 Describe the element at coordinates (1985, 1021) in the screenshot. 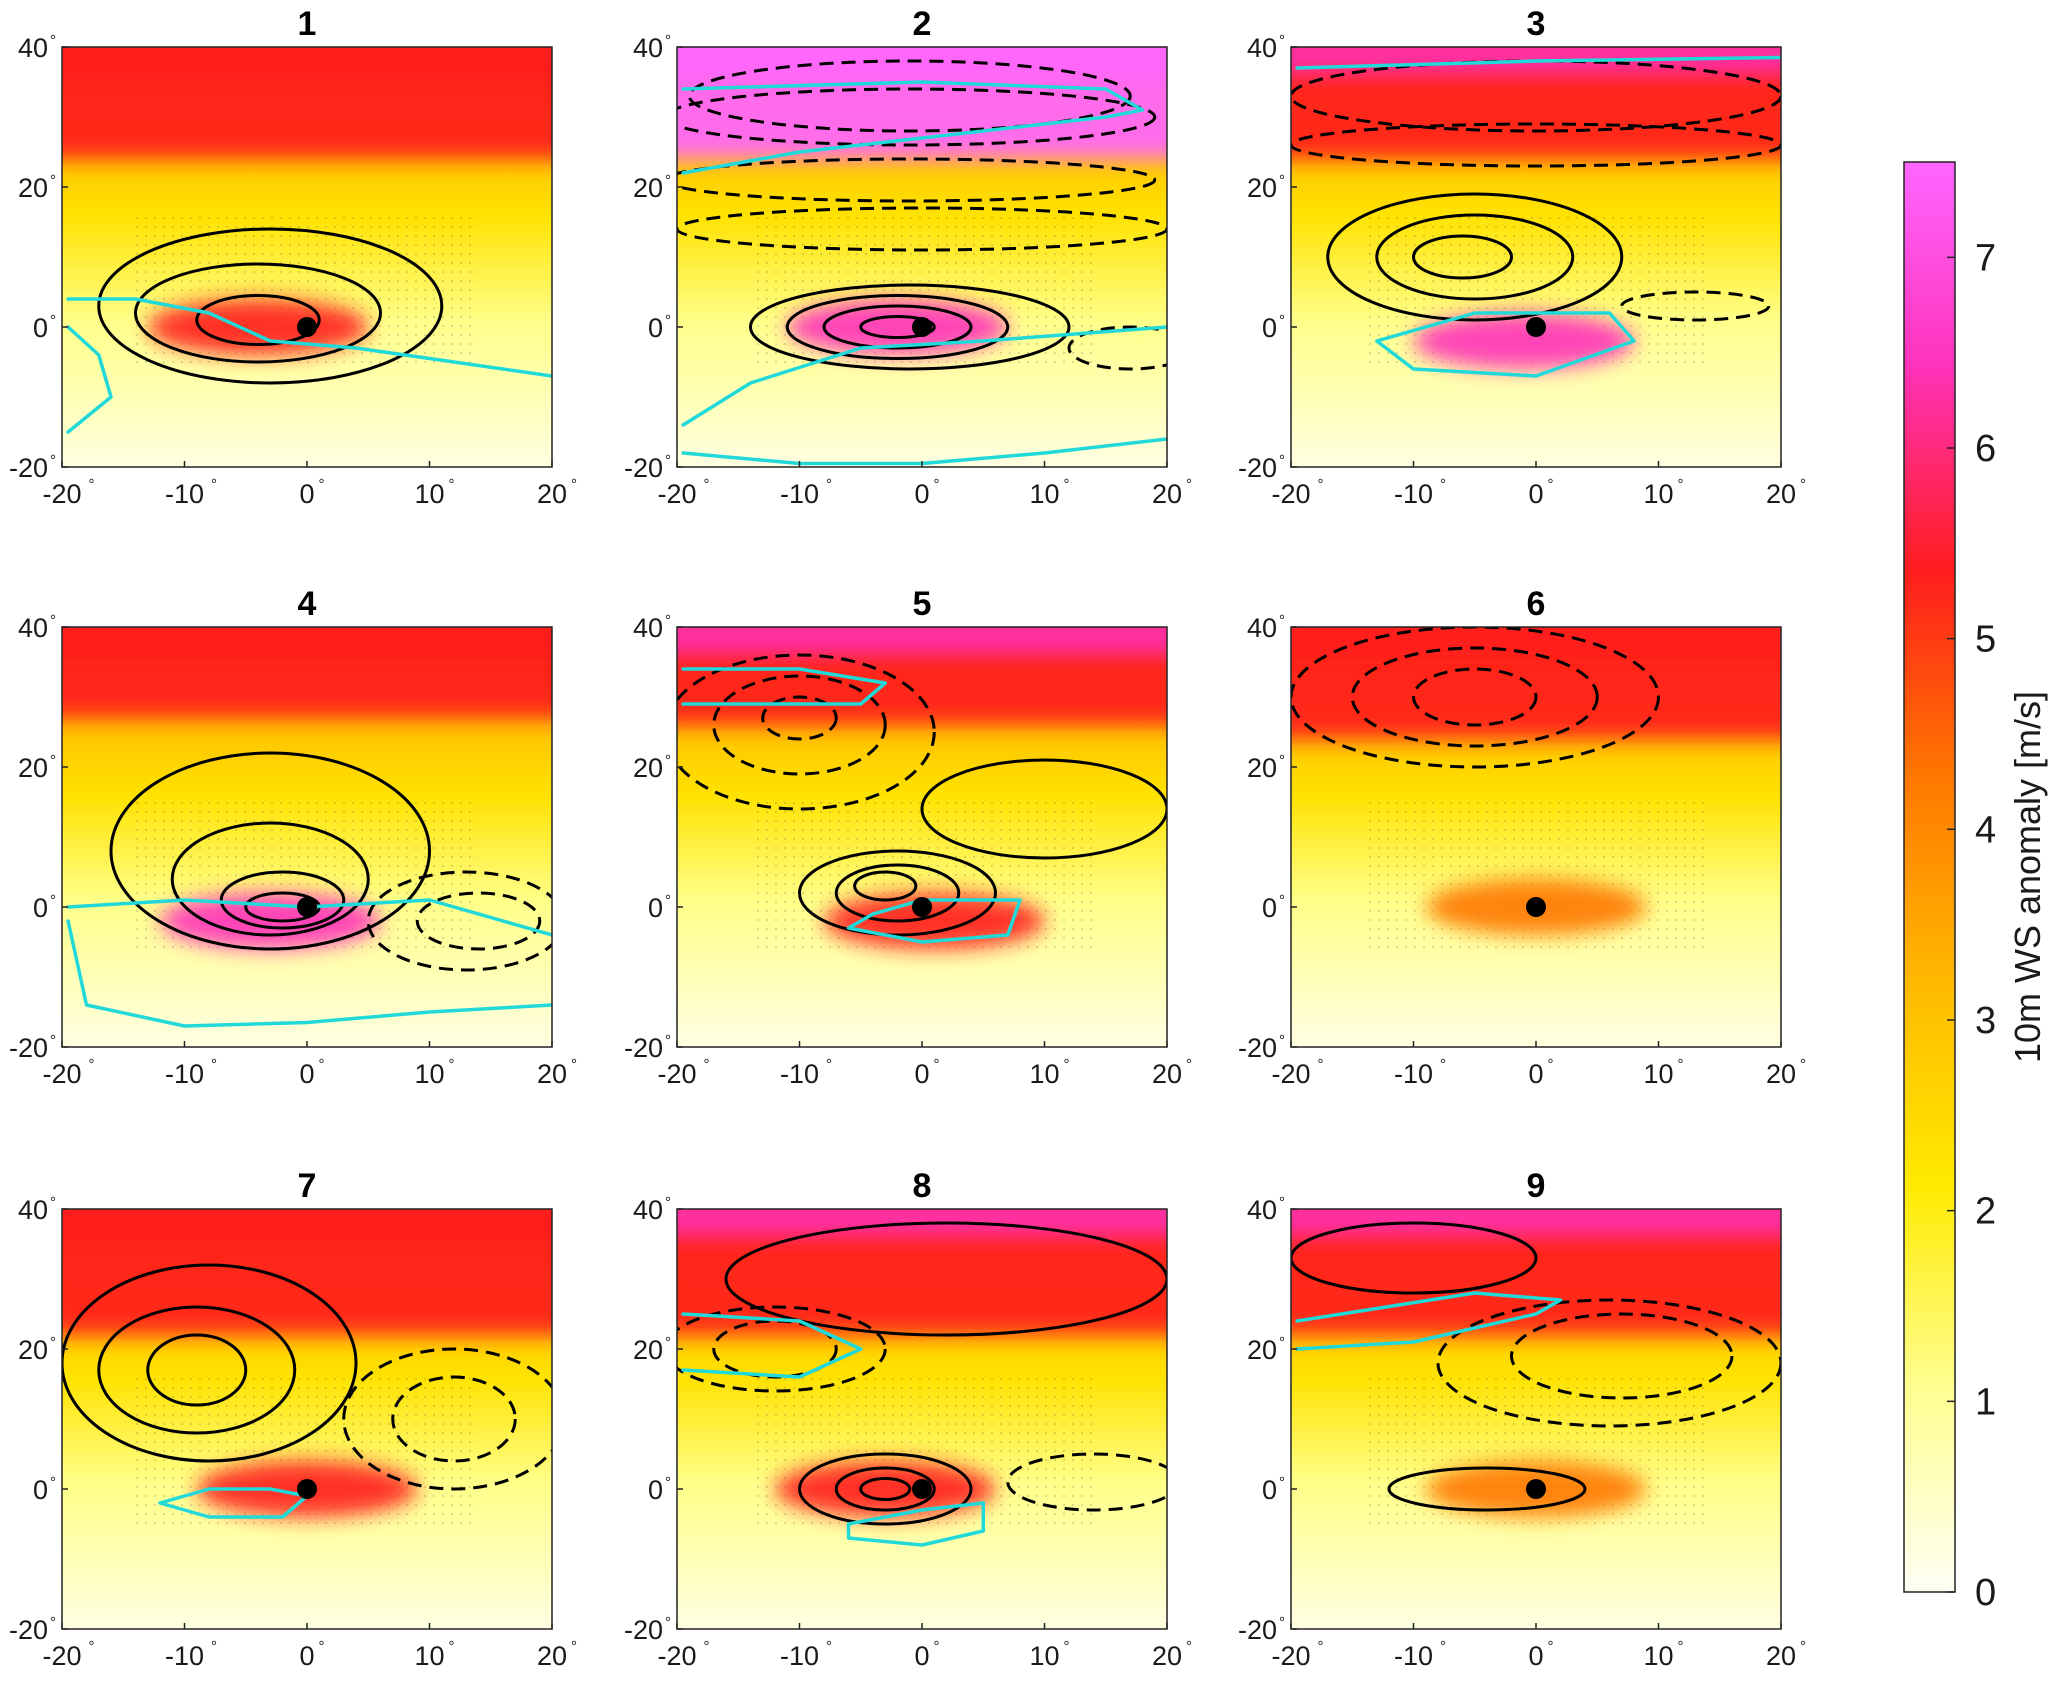

I see `colorbar-tick-label: 3` at that location.